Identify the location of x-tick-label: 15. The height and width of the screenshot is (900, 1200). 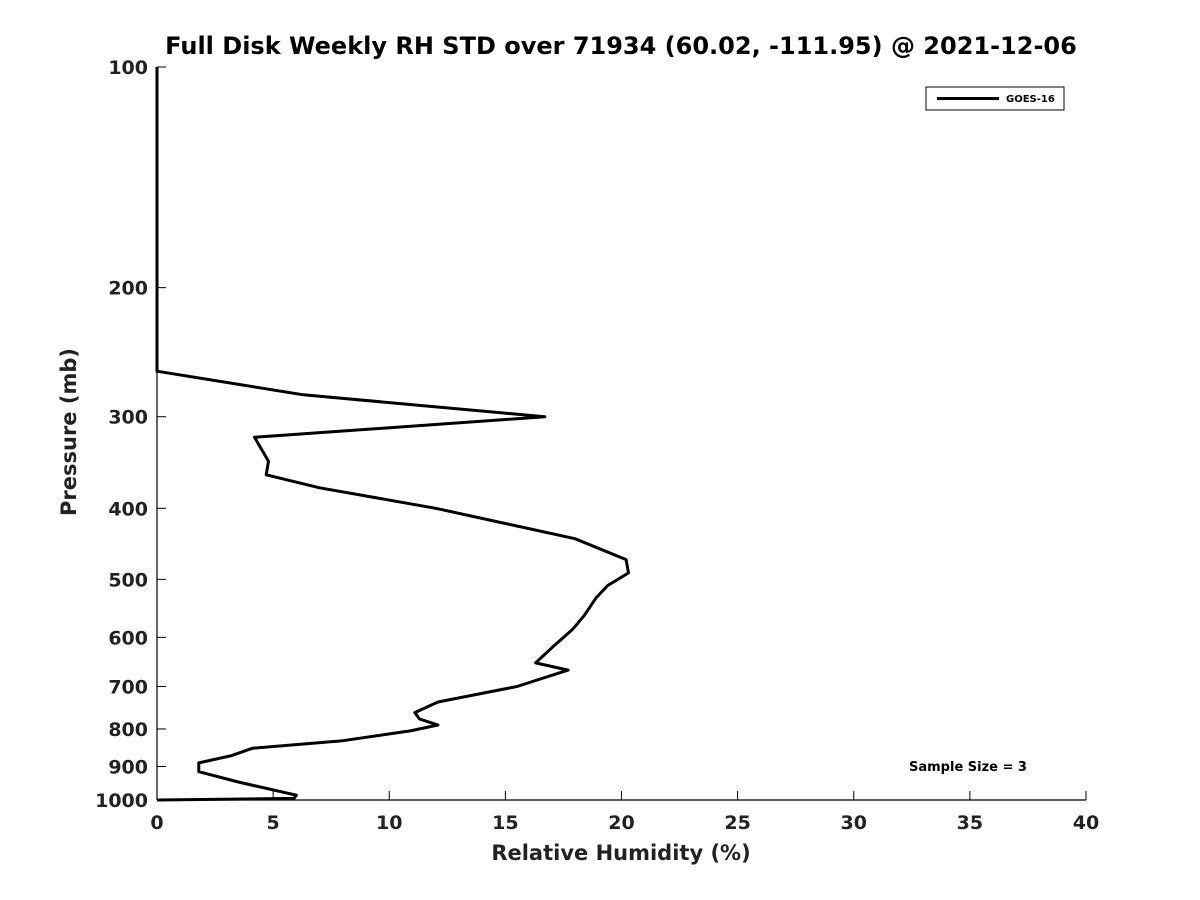
(505, 823).